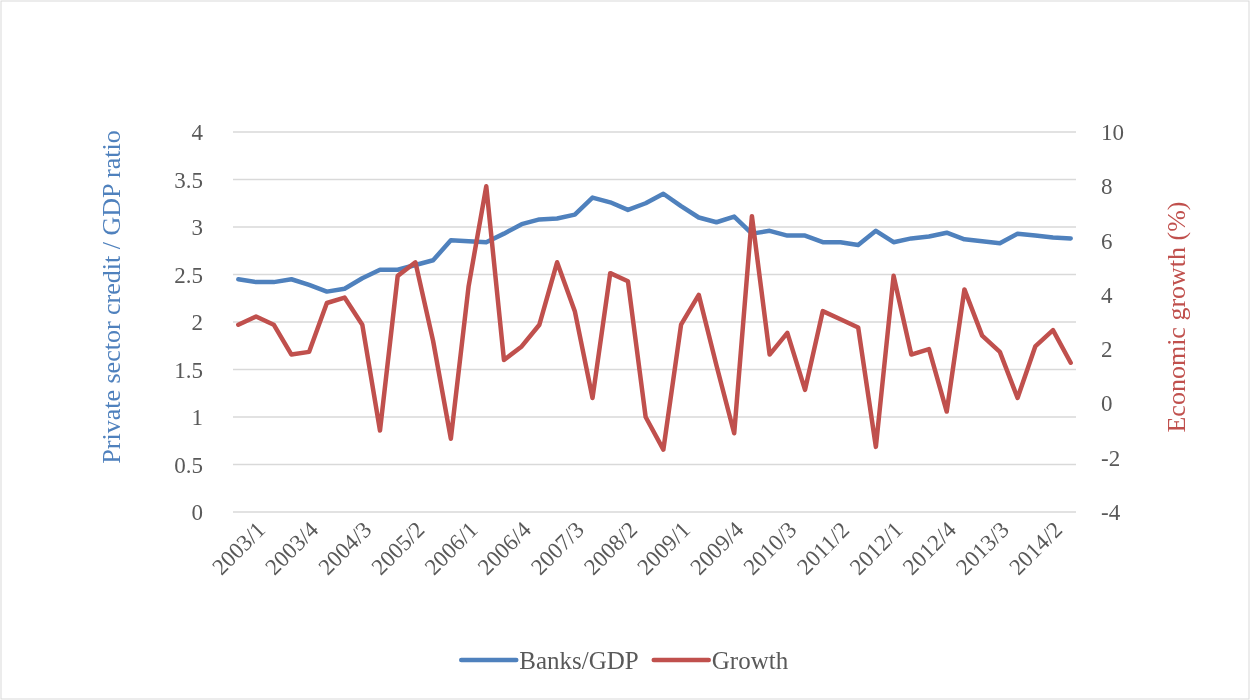  I want to click on legend-label: Growth, so click(750, 660).